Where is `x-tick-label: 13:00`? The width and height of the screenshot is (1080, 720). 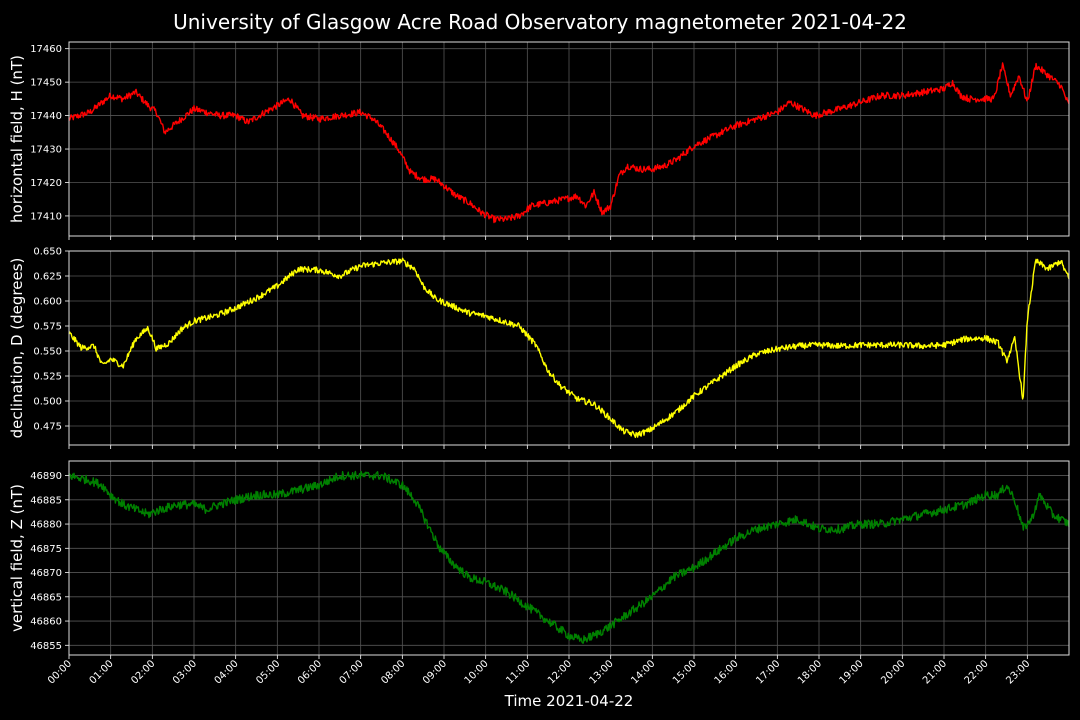
x-tick-label: 13:00 is located at coordinates (602, 672).